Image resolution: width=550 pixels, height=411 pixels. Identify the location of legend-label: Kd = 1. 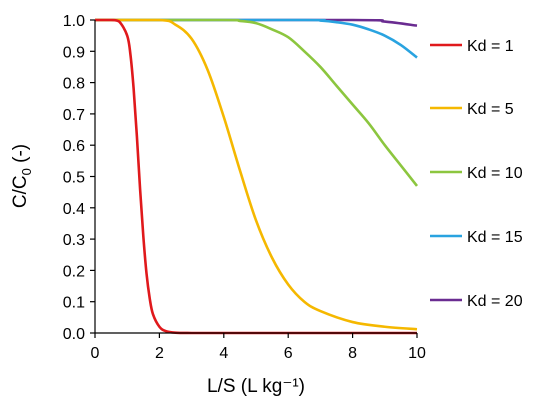
(490, 46).